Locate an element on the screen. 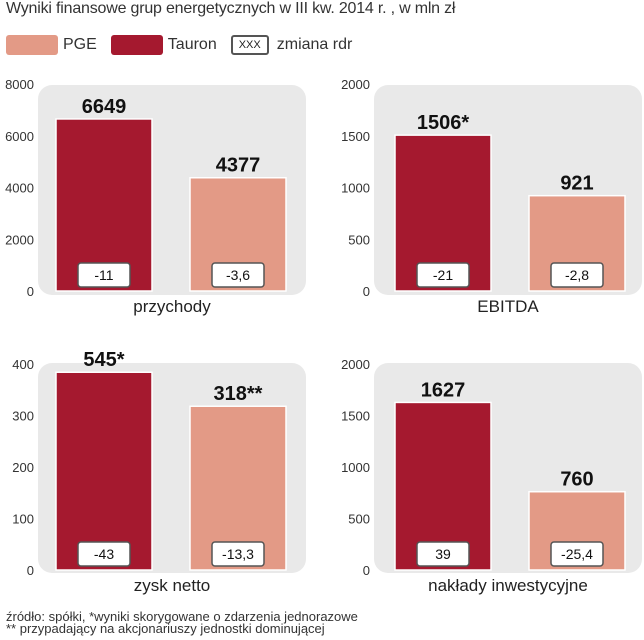  legend-swatch-tauron is located at coordinates (136, 45).